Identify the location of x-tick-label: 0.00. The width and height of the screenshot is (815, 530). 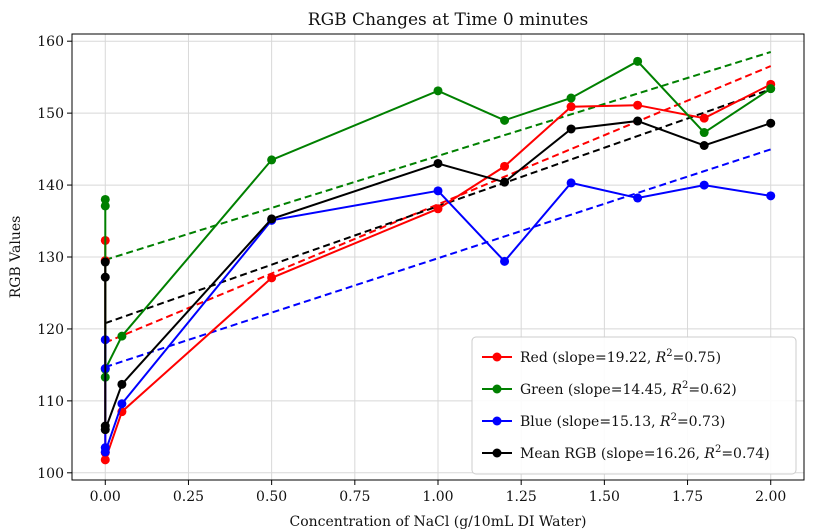
(105, 497).